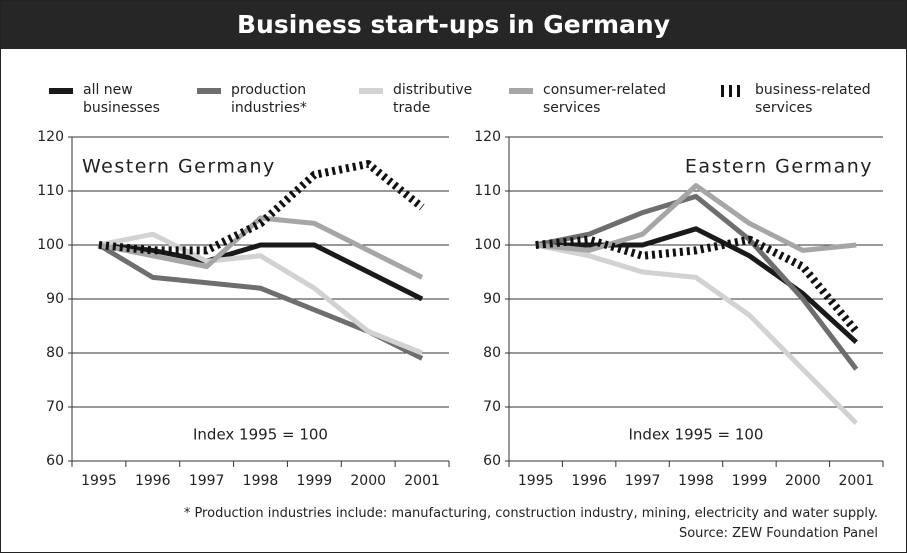  Describe the element at coordinates (453, 25) in the screenshot. I see `title: Business start-ups in Germany` at that location.